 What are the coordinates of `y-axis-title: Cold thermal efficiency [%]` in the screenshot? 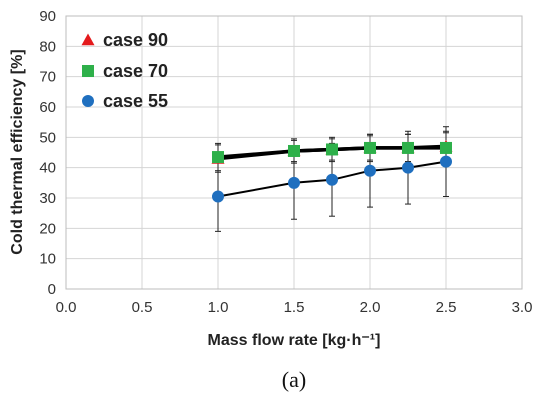 It's located at (17, 151).